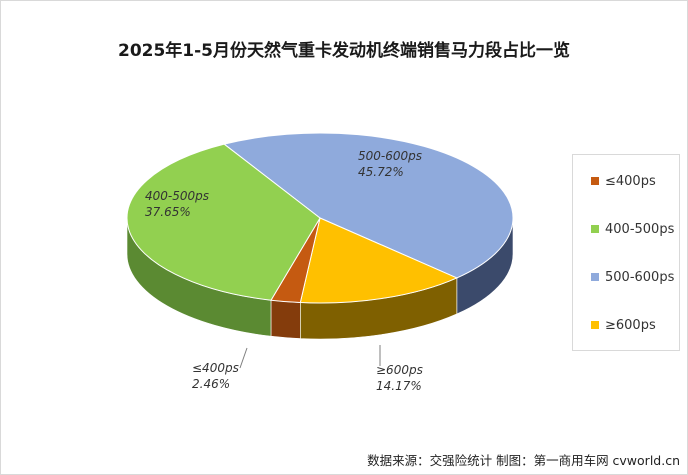 This screenshot has width=688, height=475. Describe the element at coordinates (595, 181) in the screenshot. I see `legend-swatch-le400` at that location.